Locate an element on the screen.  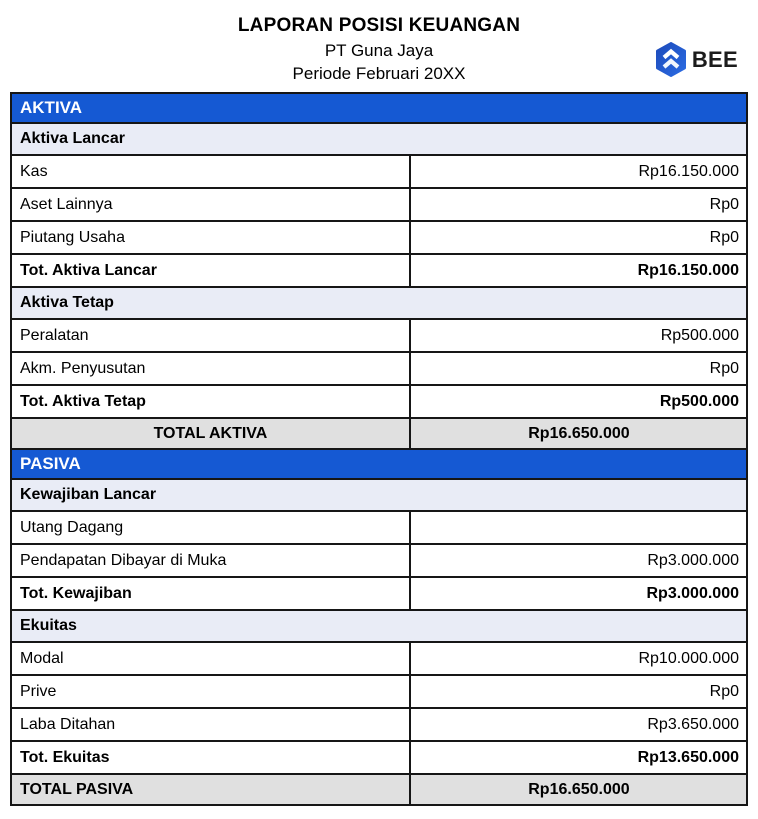
row-label: Peralatan is located at coordinates (210, 335).